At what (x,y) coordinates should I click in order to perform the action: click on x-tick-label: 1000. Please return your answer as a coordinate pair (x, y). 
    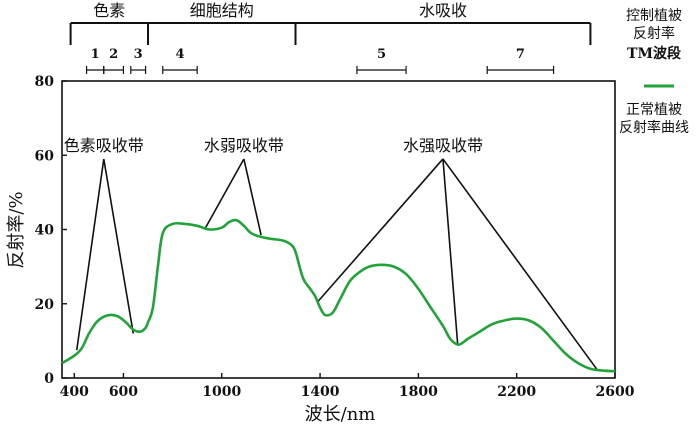
    Looking at the image, I should click on (221, 392).